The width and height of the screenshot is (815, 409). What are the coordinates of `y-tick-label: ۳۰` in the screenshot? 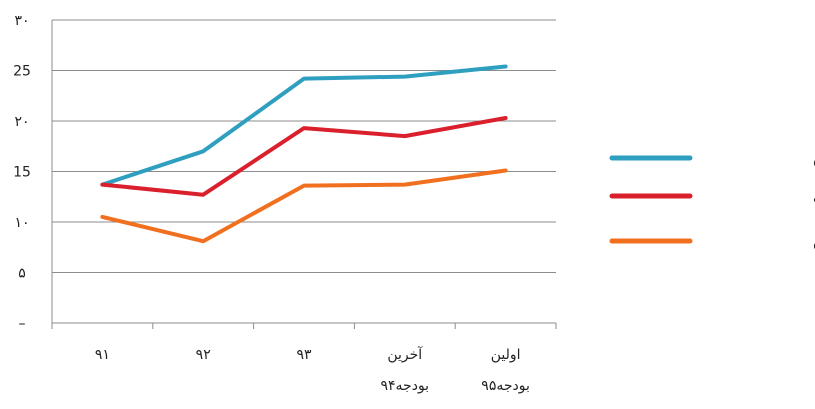 It's located at (21, 21).